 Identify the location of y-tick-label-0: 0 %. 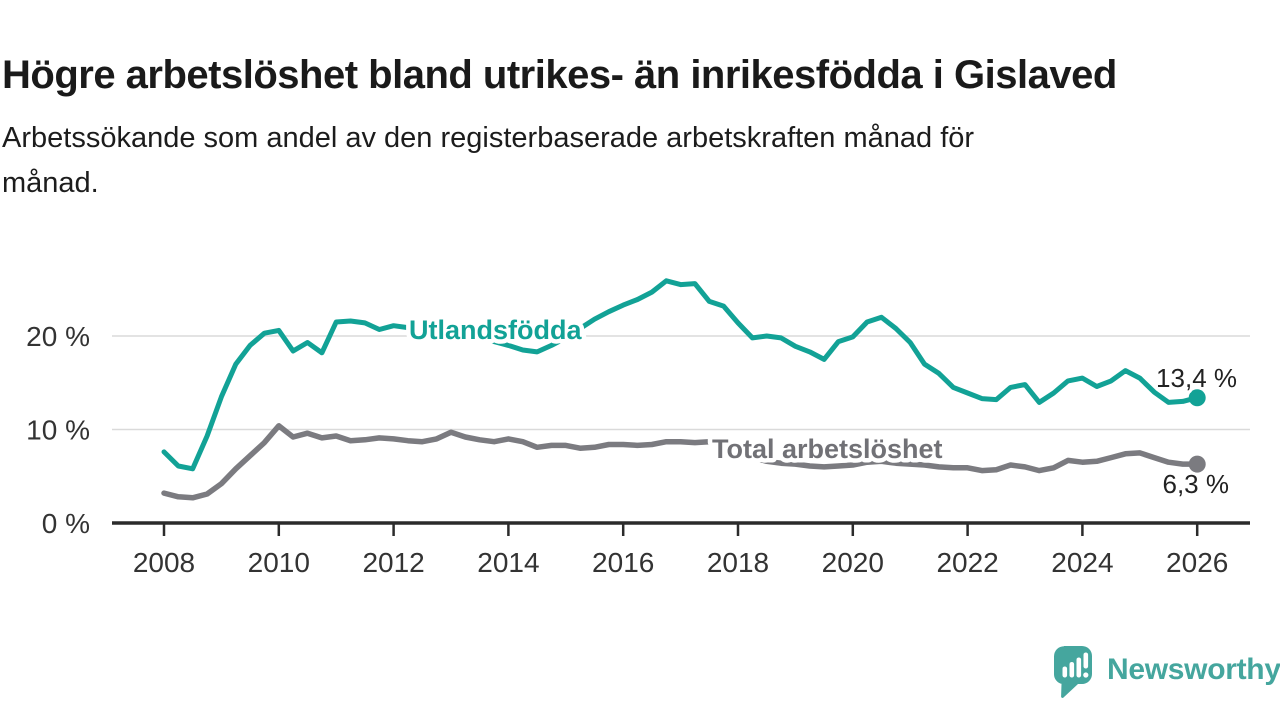
(66, 523).